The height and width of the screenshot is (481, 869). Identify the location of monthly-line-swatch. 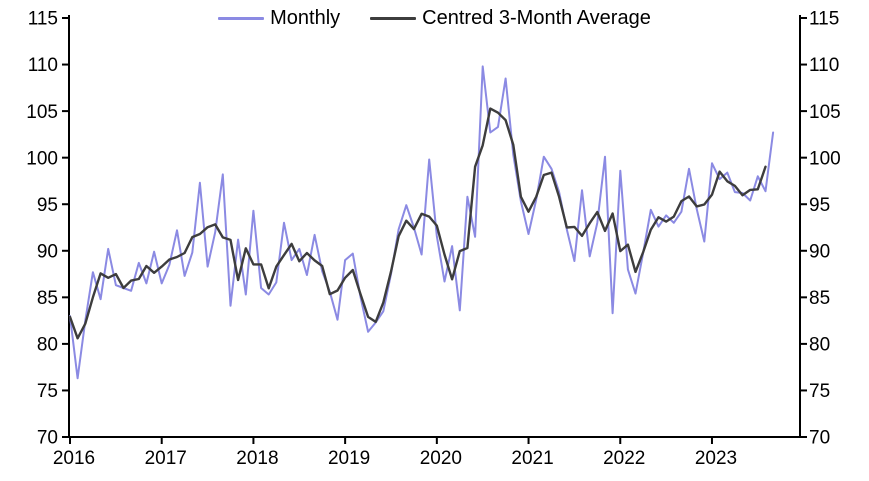
(241, 18).